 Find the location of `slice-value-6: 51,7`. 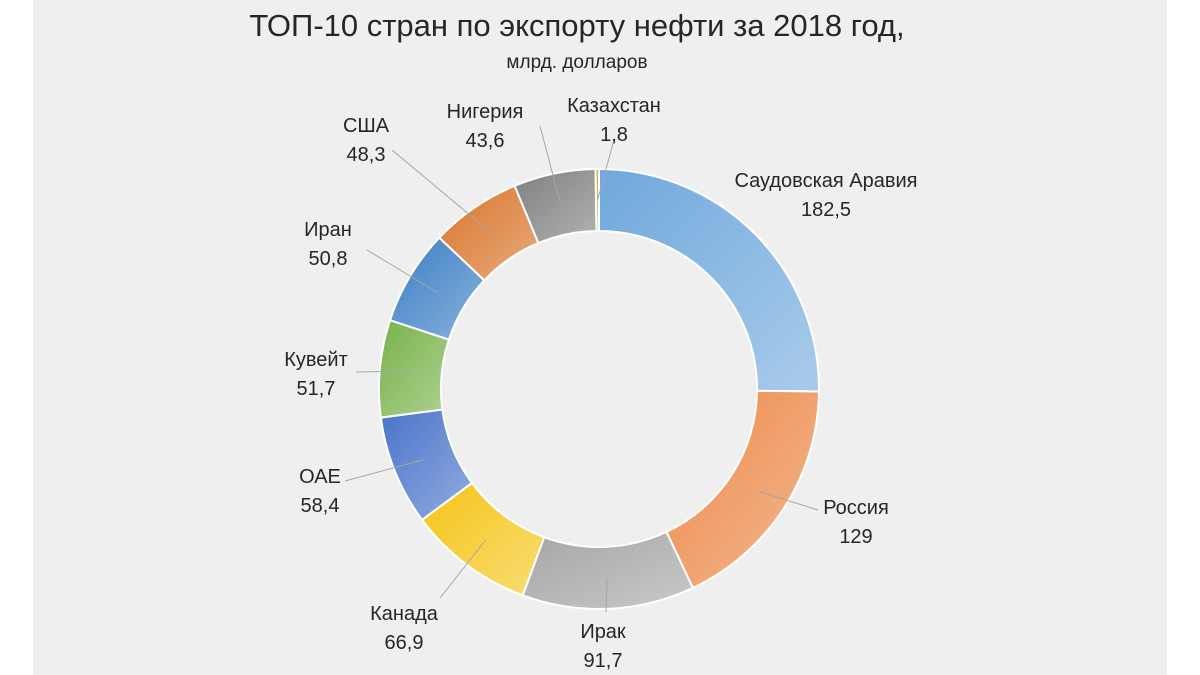

slice-value-6: 51,7 is located at coordinates (316, 389).